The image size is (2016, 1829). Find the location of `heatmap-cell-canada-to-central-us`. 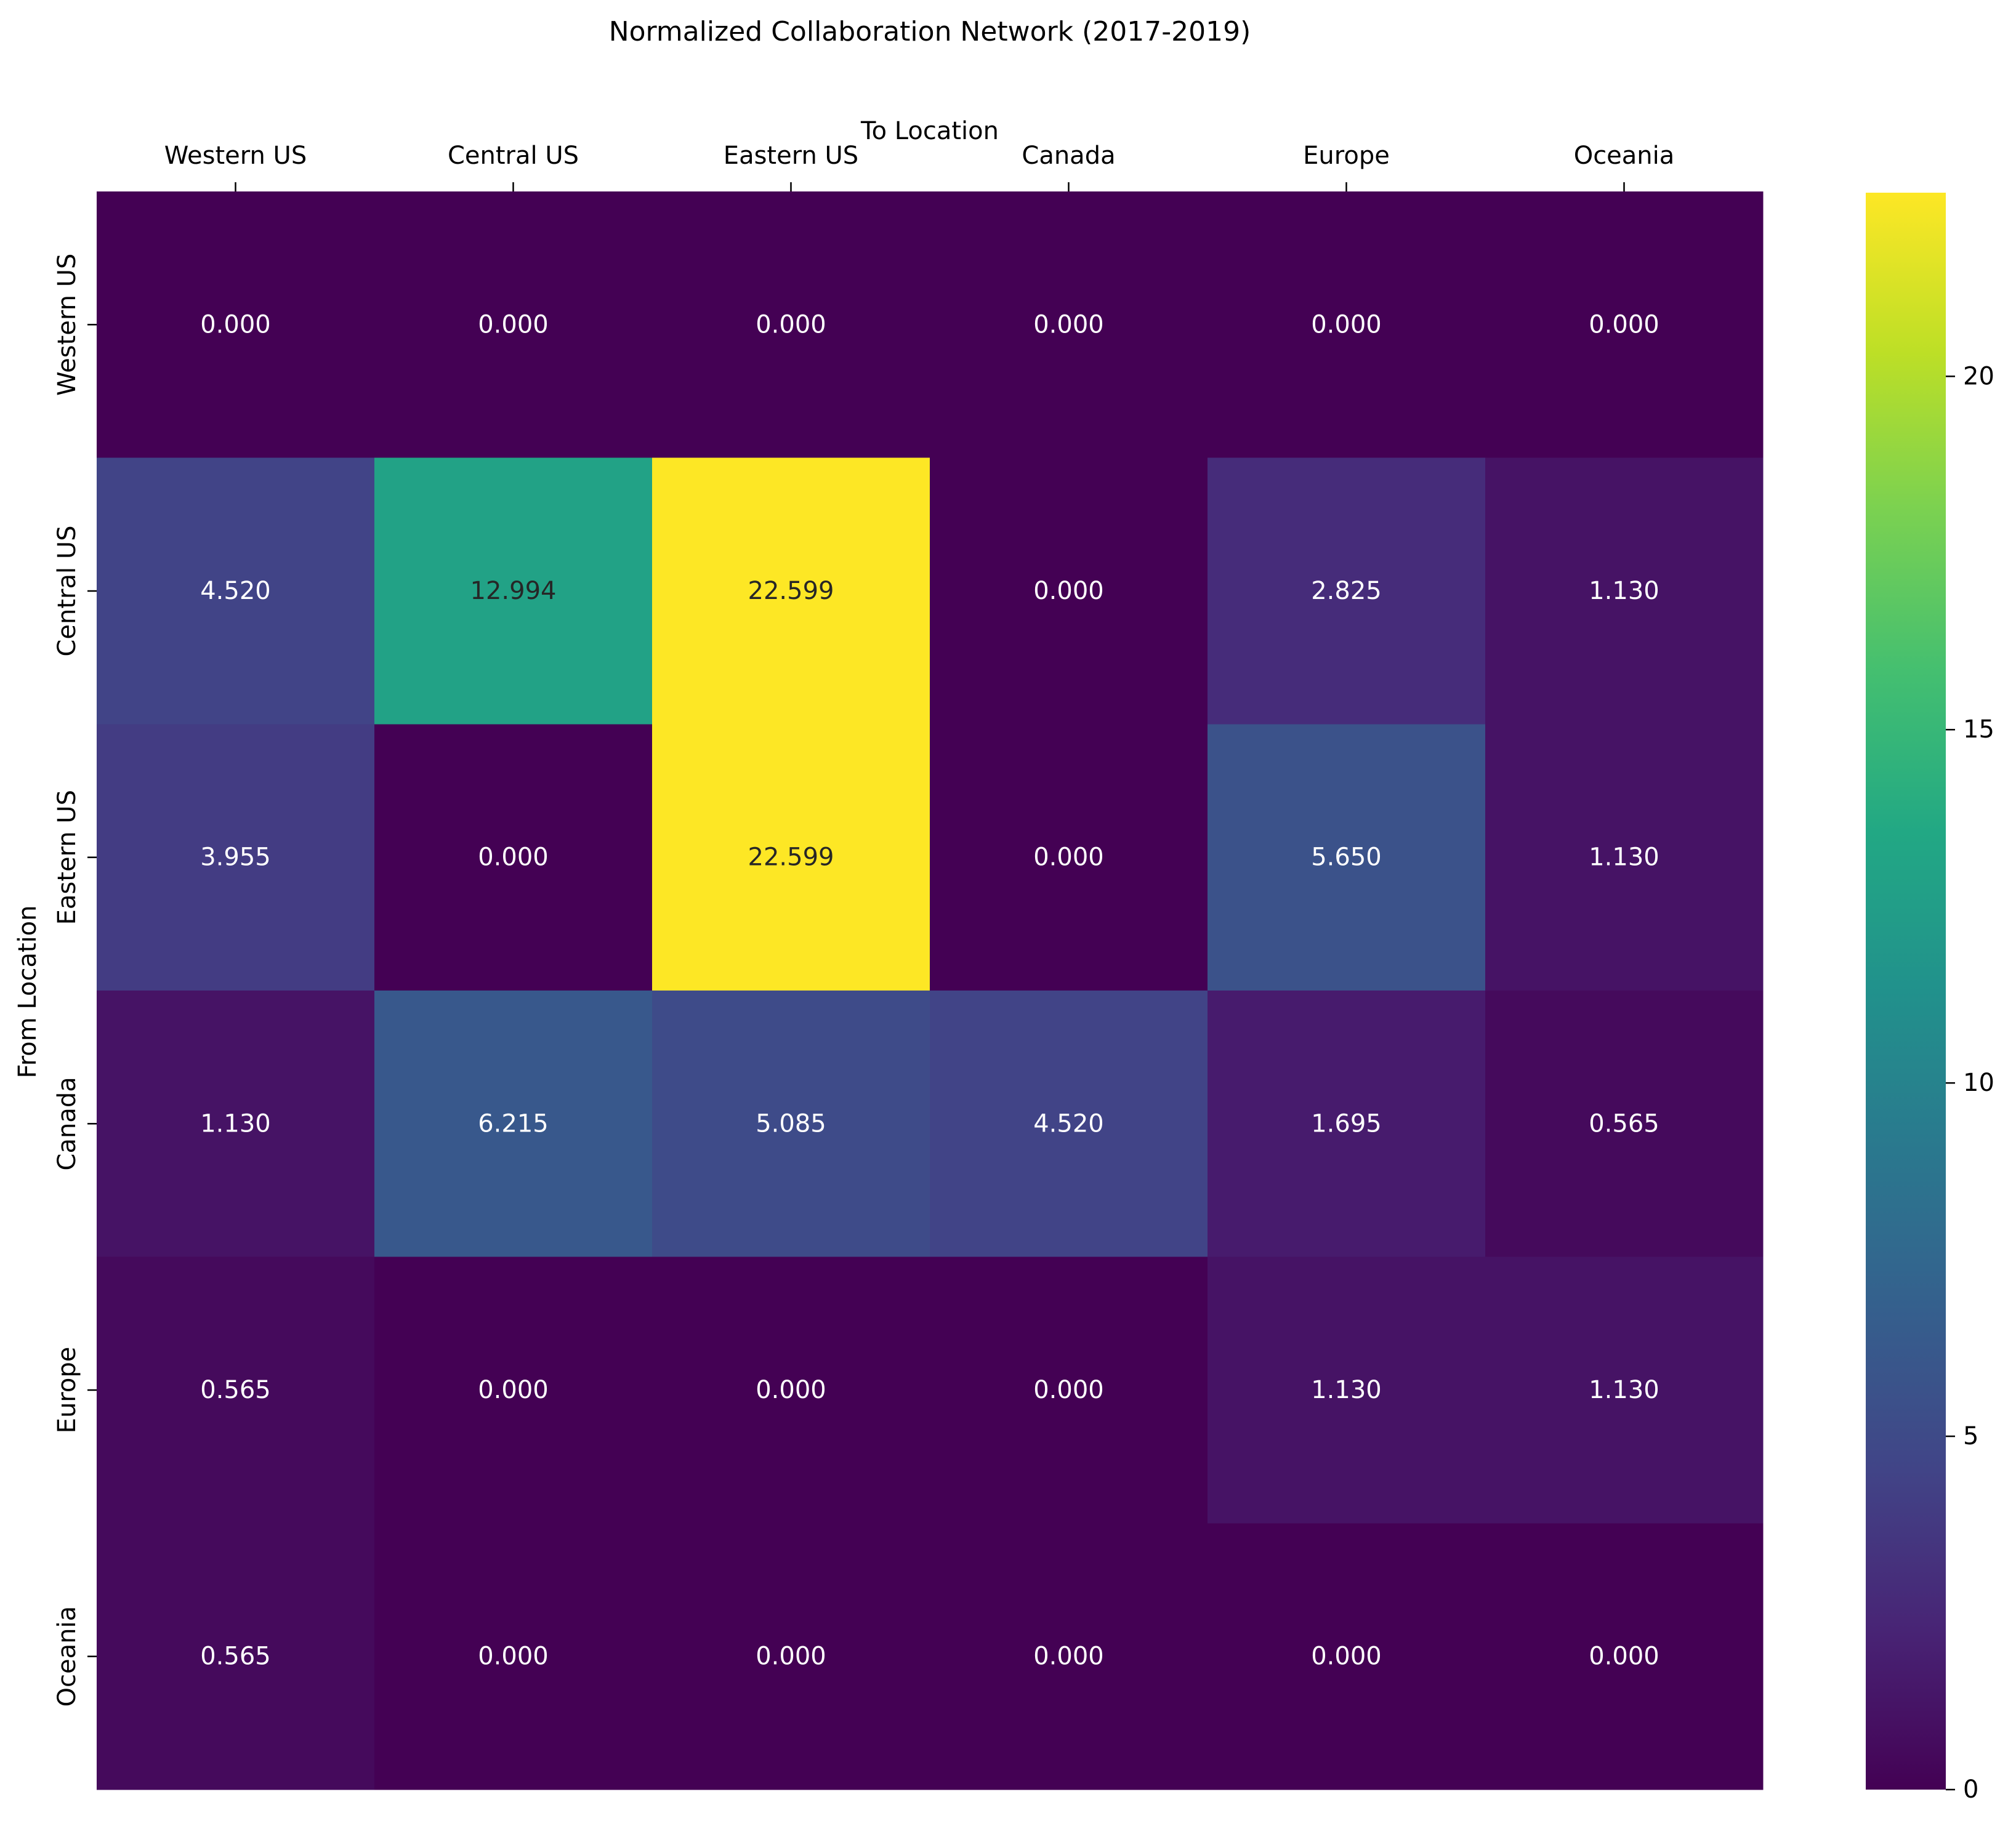

heatmap-cell-canada-to-central-us is located at coordinates (513, 1124).